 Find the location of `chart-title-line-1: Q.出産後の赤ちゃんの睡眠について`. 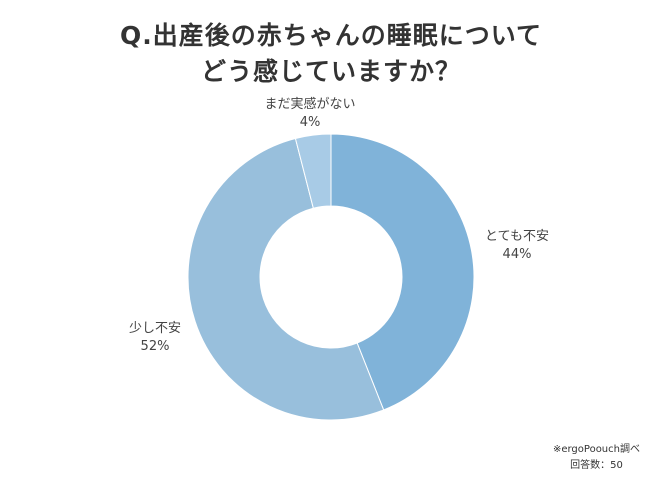

chart-title-line-1: Q.出産後の赤ちゃんの睡眠について is located at coordinates (330, 35).